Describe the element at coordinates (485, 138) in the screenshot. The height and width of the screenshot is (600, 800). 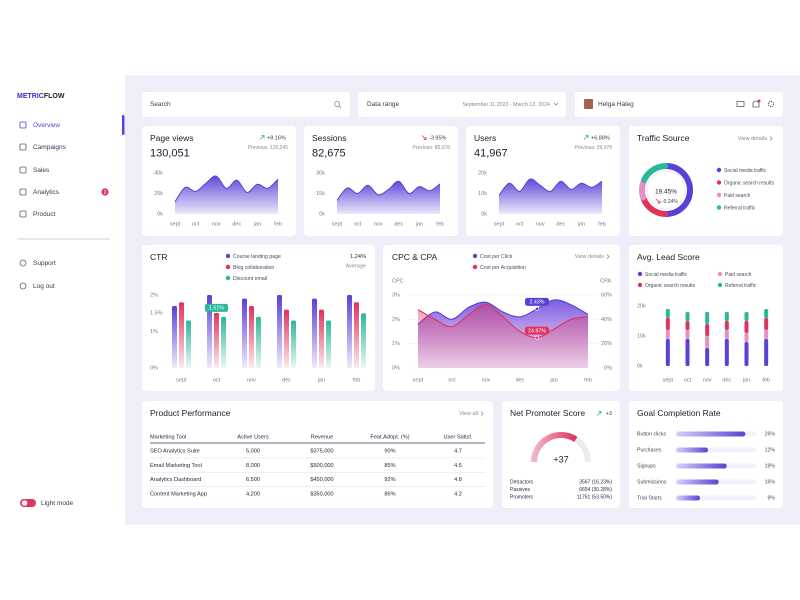
I see `kpi-title: Users` at that location.